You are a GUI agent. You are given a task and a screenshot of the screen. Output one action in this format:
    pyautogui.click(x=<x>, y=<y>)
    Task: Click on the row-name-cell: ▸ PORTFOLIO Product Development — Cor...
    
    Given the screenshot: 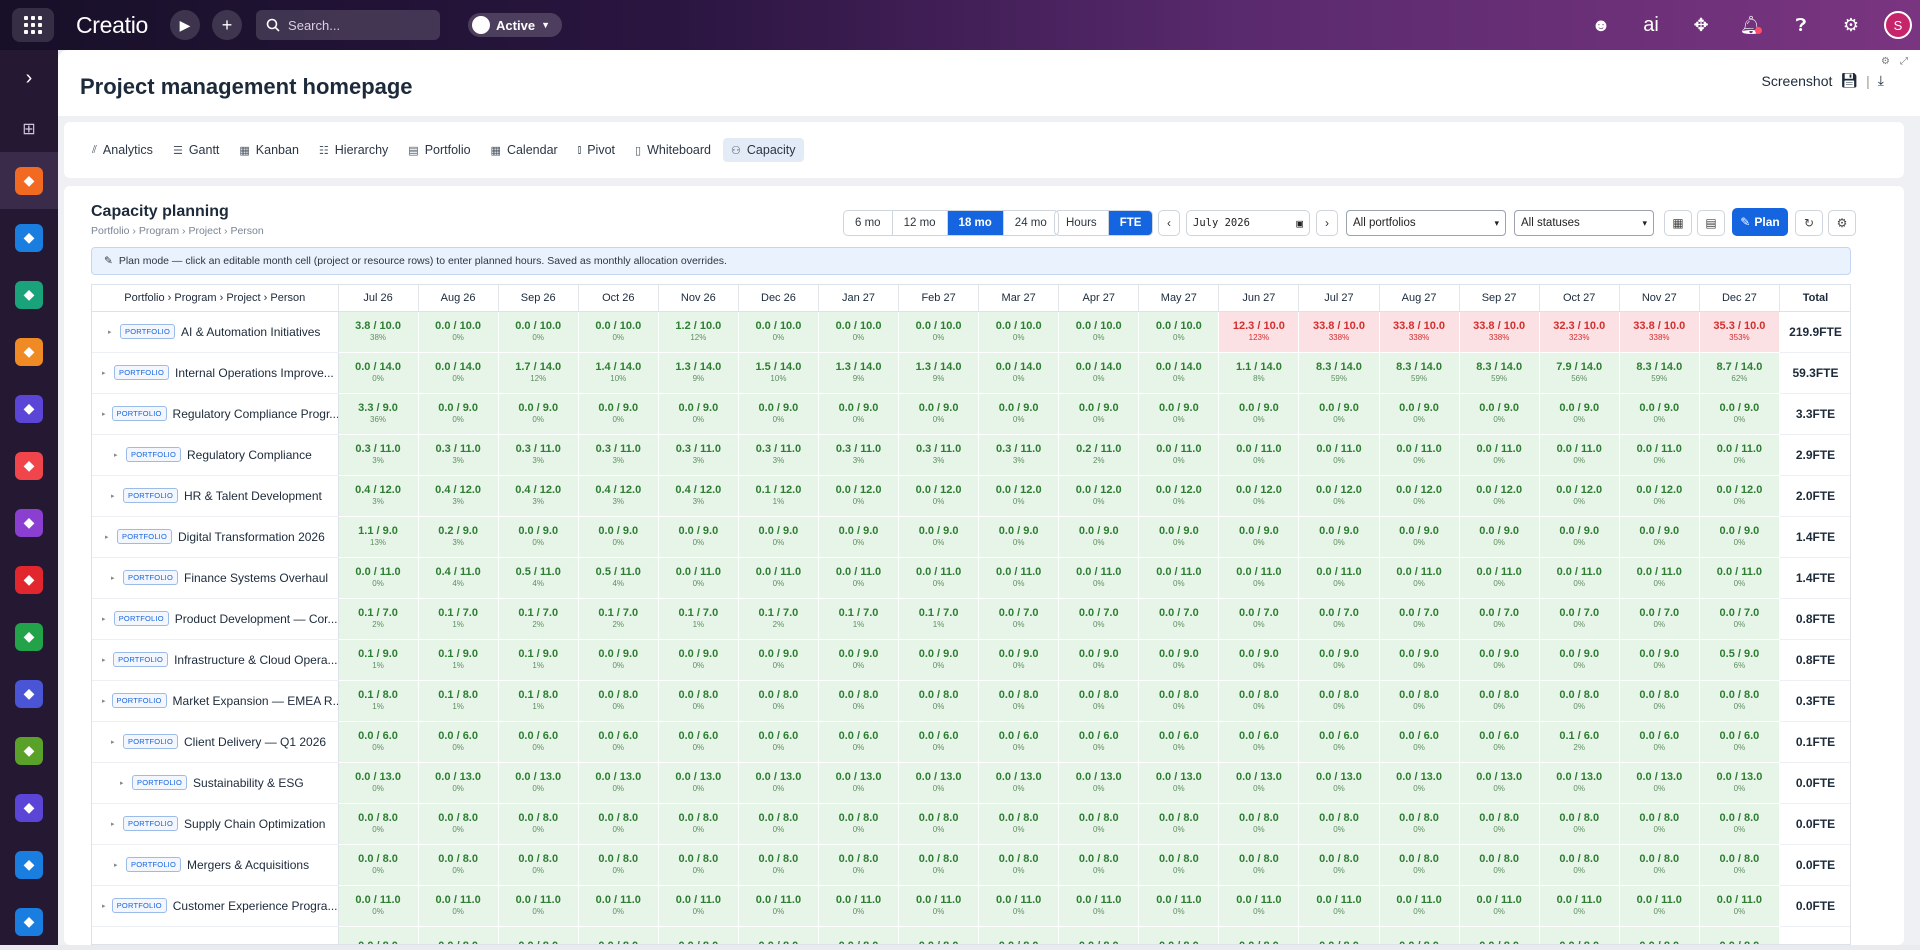 What is the action you would take?
    pyautogui.click(x=215, y=619)
    